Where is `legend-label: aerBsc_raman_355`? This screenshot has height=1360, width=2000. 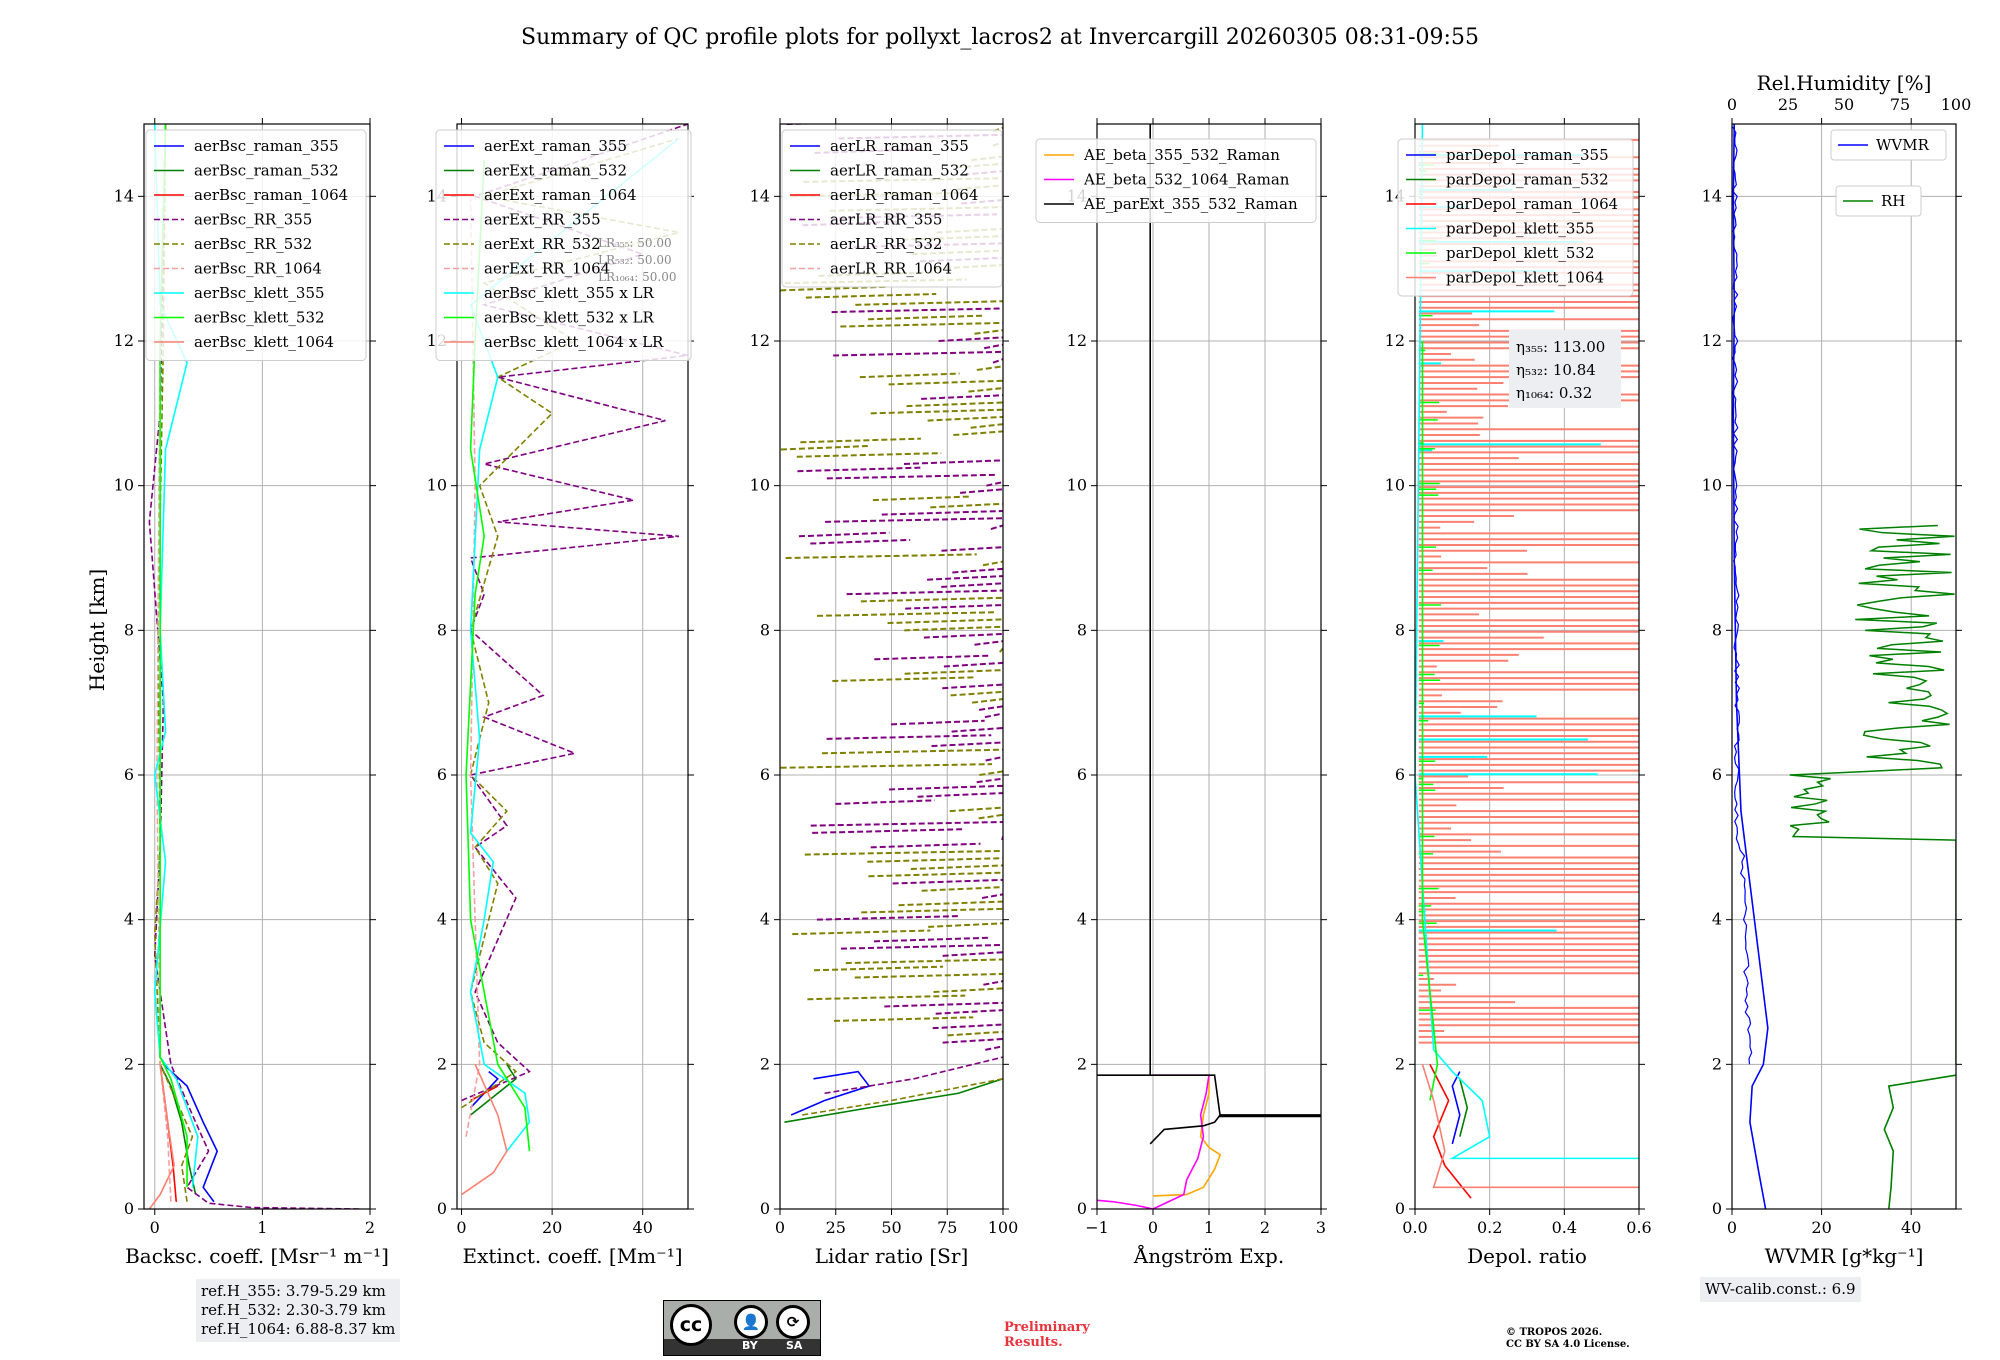 legend-label: aerBsc_raman_355 is located at coordinates (266, 146).